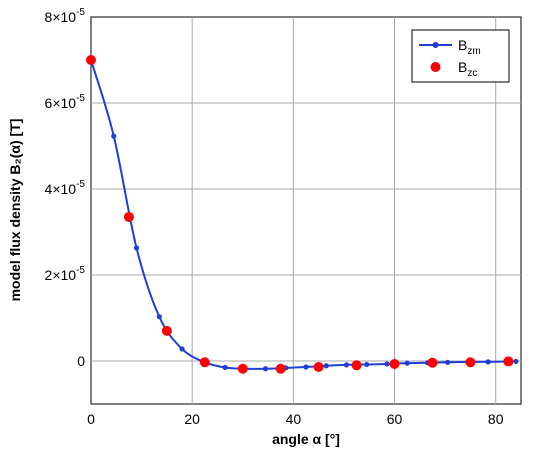  Describe the element at coordinates (435, 45) in the screenshot. I see `legend-marker-bzm` at that location.